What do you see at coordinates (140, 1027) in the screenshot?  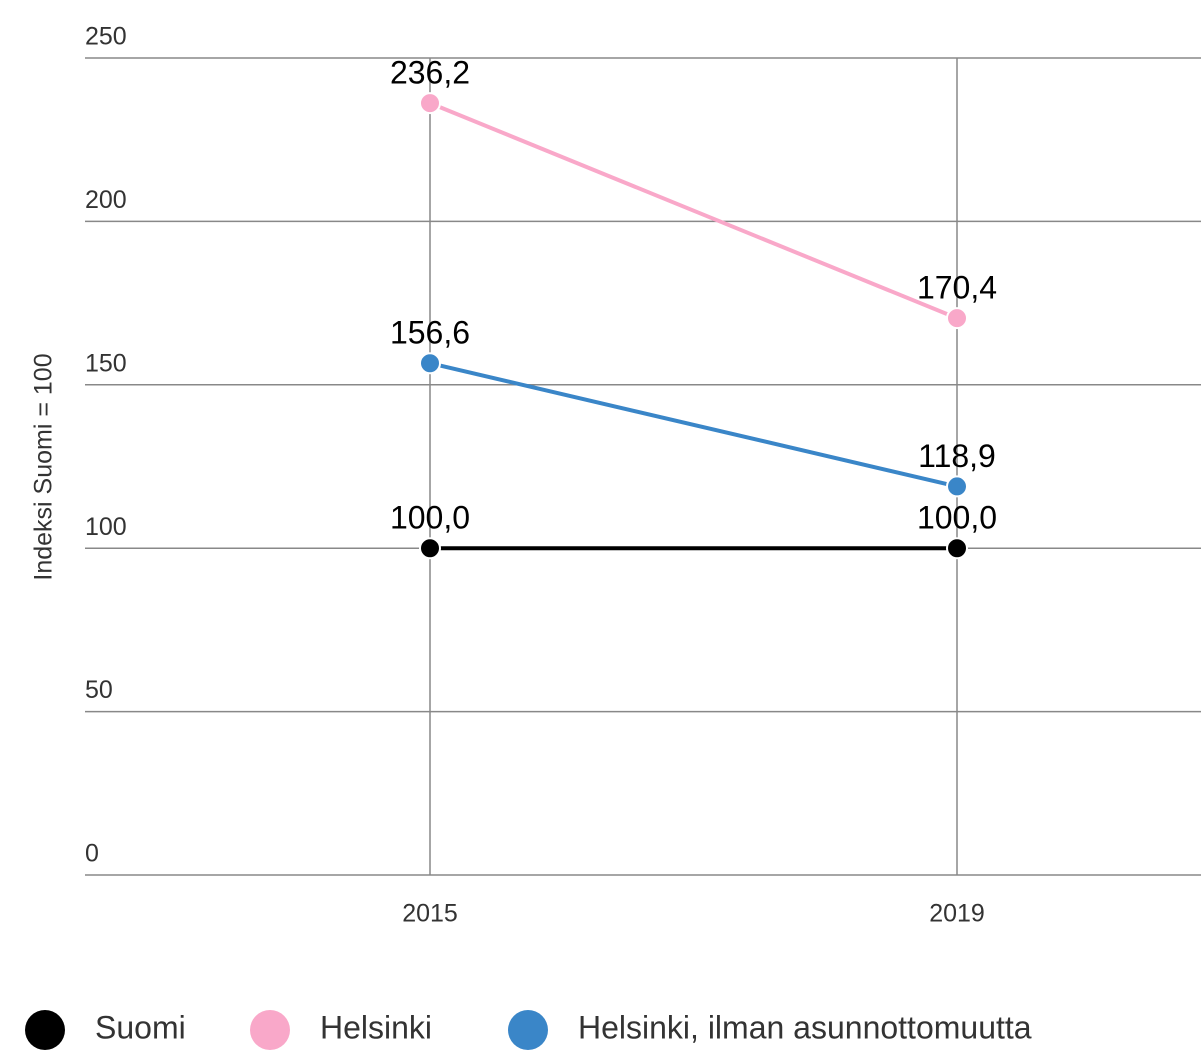 I see `legend-label: Suomi` at bounding box center [140, 1027].